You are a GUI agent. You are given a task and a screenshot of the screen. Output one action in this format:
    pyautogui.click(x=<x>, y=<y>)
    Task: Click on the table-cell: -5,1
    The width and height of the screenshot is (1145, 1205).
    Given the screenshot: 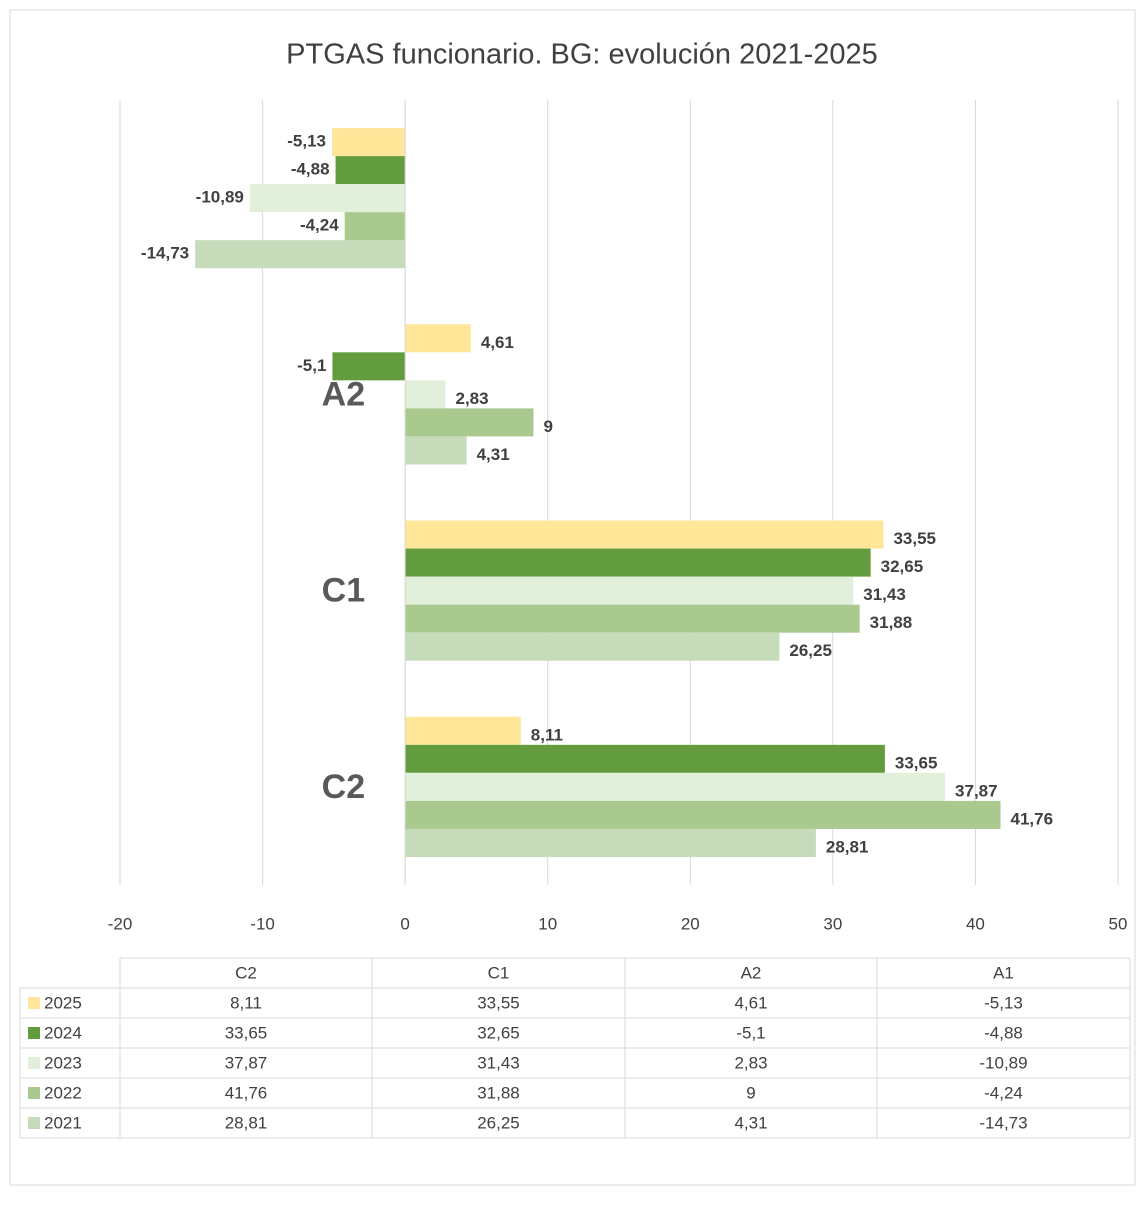 What is the action you would take?
    pyautogui.click(x=750, y=1032)
    